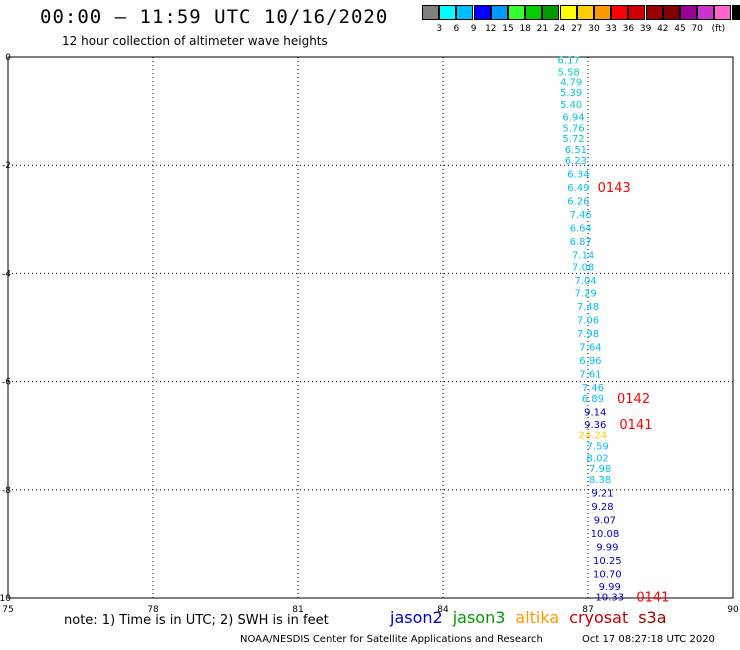 Image resolution: width=740 pixels, height=650 pixels. Describe the element at coordinates (648, 639) in the screenshot. I see `generated-timestamp: Oct 17 08:27:18 UTC 2020` at that location.